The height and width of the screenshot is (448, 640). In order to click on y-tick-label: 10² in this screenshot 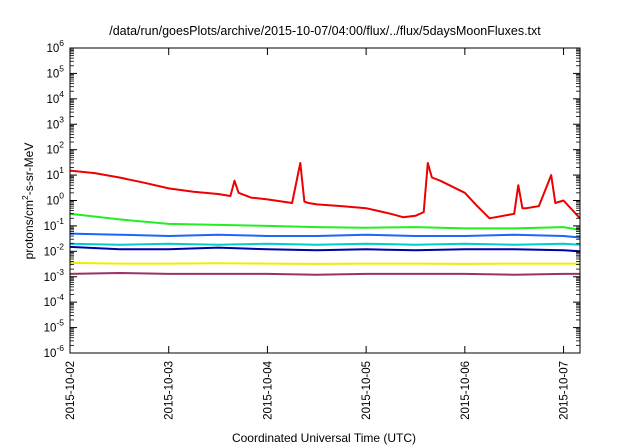, I will do `click(55, 148)`.